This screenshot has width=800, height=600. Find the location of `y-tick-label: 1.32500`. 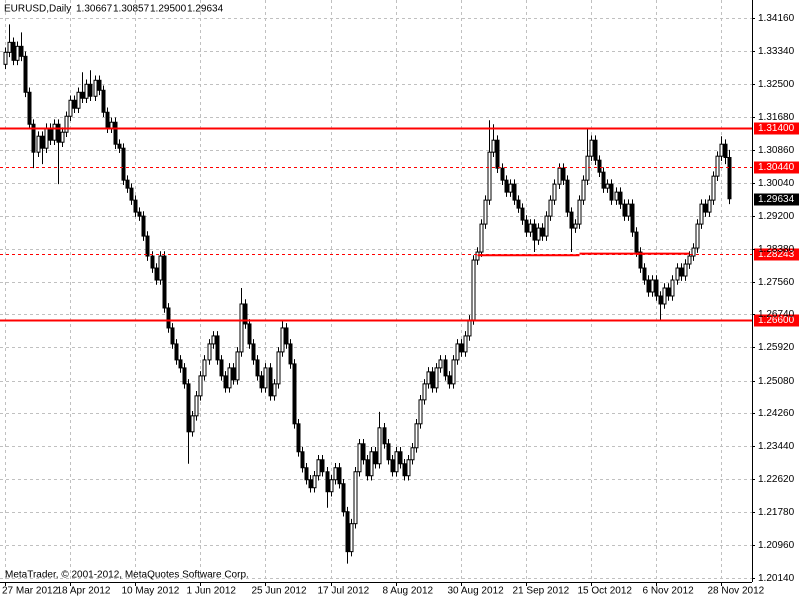

y-tick-label: 1.32500 is located at coordinates (776, 84).